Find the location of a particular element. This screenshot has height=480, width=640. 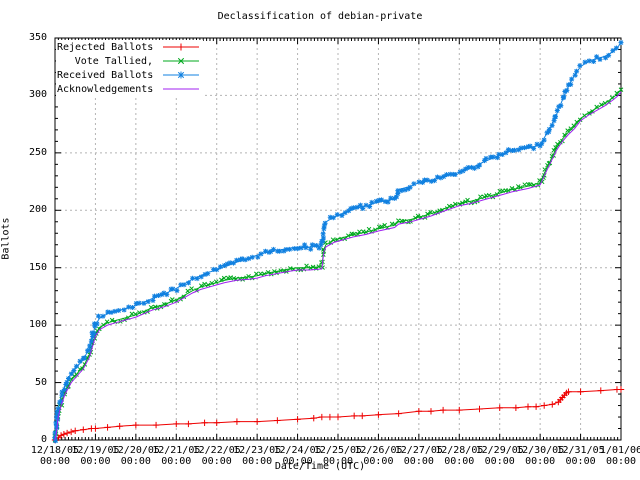

legend-label: Acknowledgements is located at coordinates (105, 89).